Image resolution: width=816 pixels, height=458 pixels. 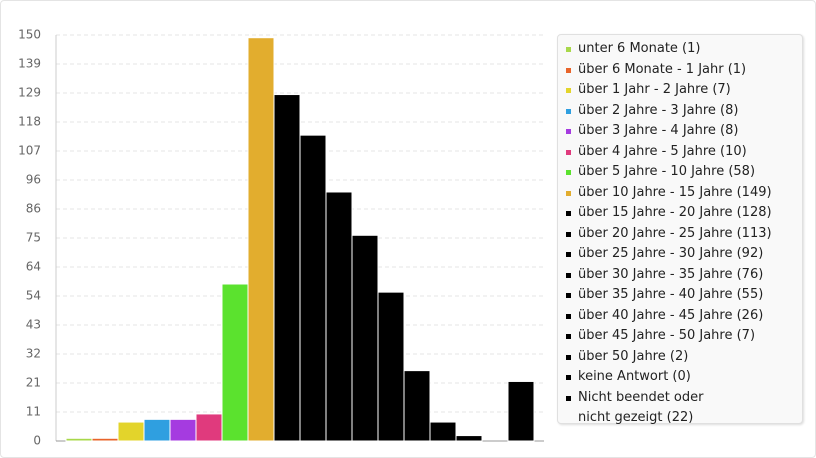 What do you see at coordinates (667, 335) in the screenshot?
I see `legend-label: über 45 Jahre - 50 Jahre (7)` at bounding box center [667, 335].